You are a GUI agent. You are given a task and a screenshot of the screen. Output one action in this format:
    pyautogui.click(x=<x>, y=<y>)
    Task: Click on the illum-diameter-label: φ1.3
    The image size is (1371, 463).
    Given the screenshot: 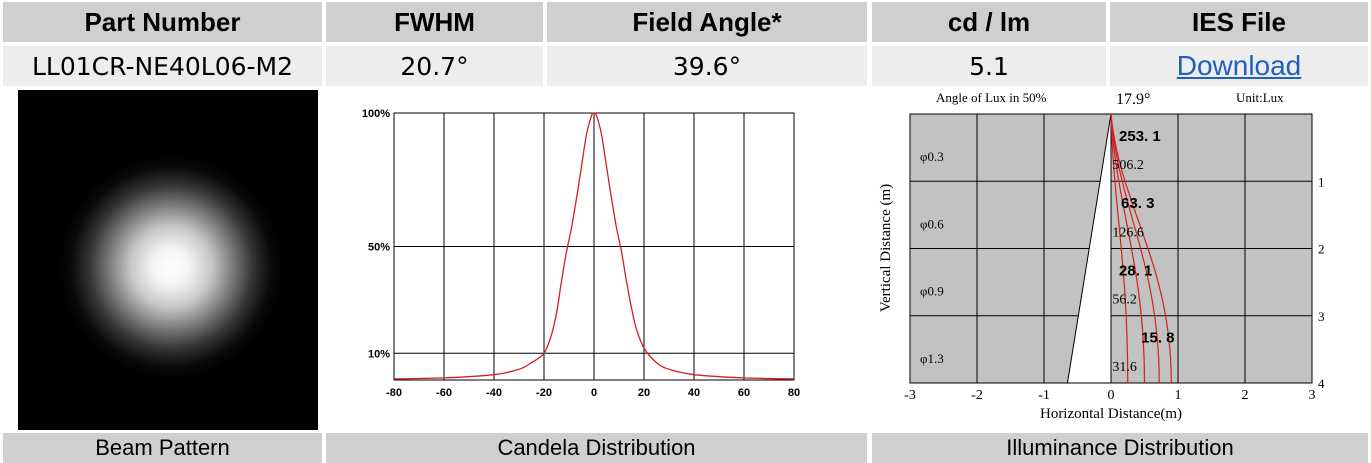 What is the action you would take?
    pyautogui.click(x=932, y=358)
    